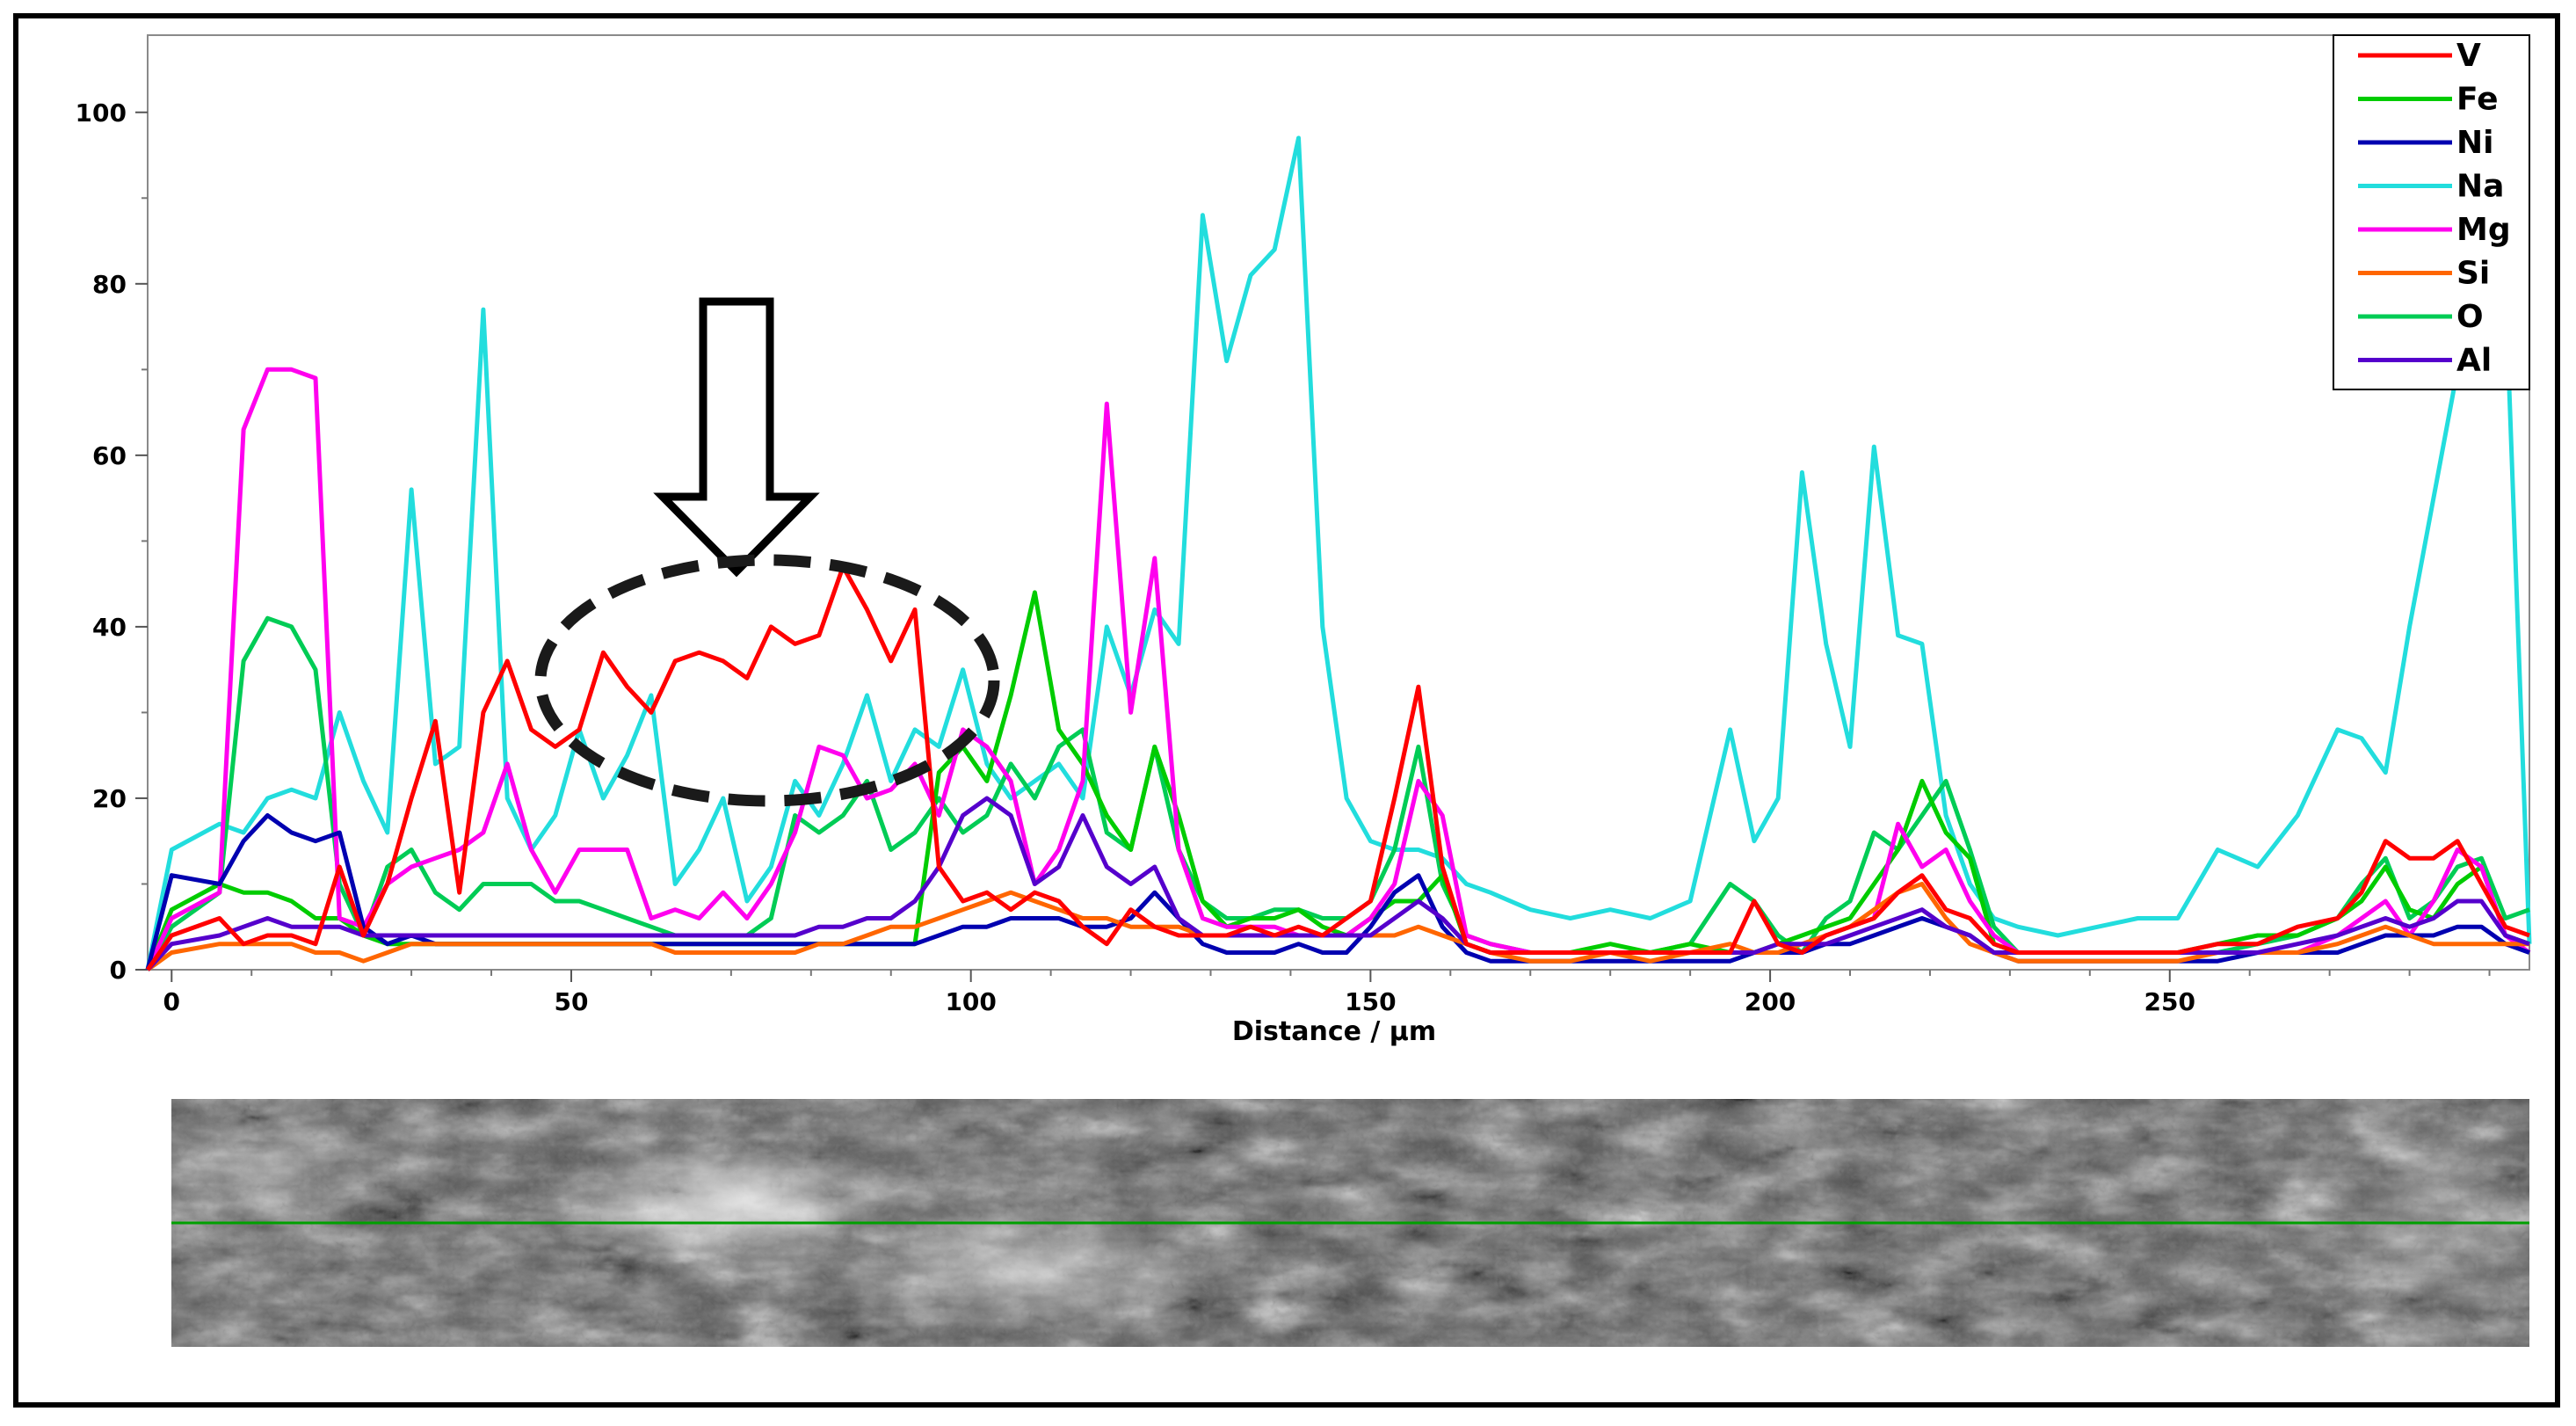 The image size is (2576, 1426). I want to click on x-axis-label: Distance / µm, so click(1334, 1032).